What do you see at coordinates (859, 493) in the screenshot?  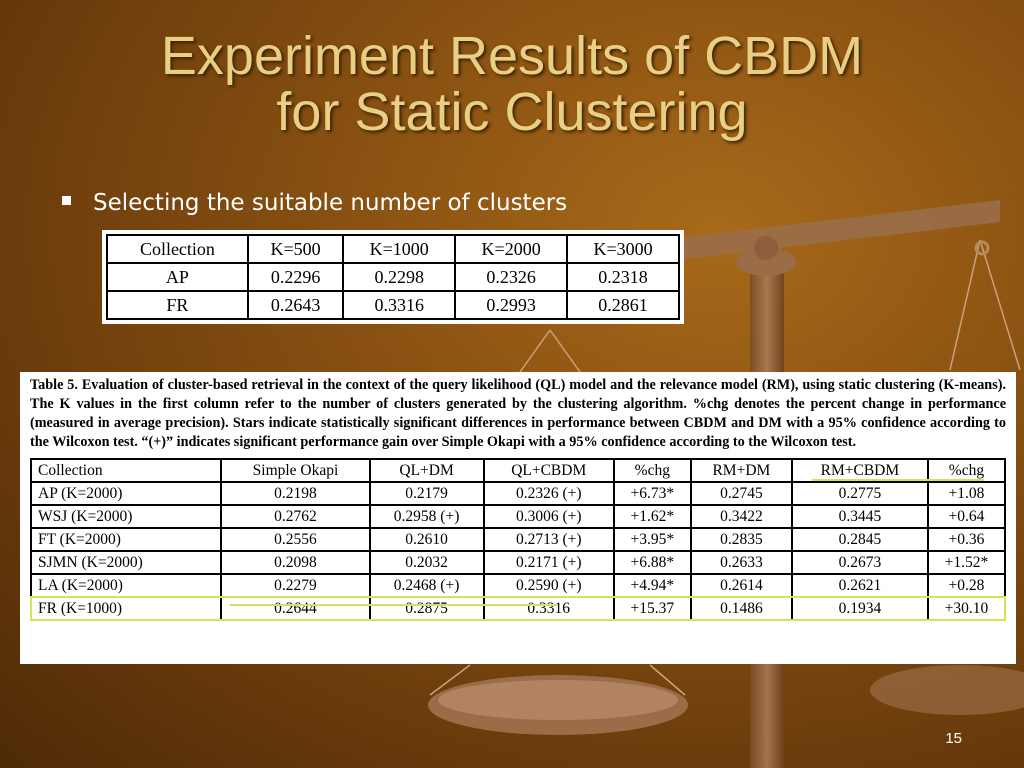 I see `table-cell: 0.2775` at bounding box center [859, 493].